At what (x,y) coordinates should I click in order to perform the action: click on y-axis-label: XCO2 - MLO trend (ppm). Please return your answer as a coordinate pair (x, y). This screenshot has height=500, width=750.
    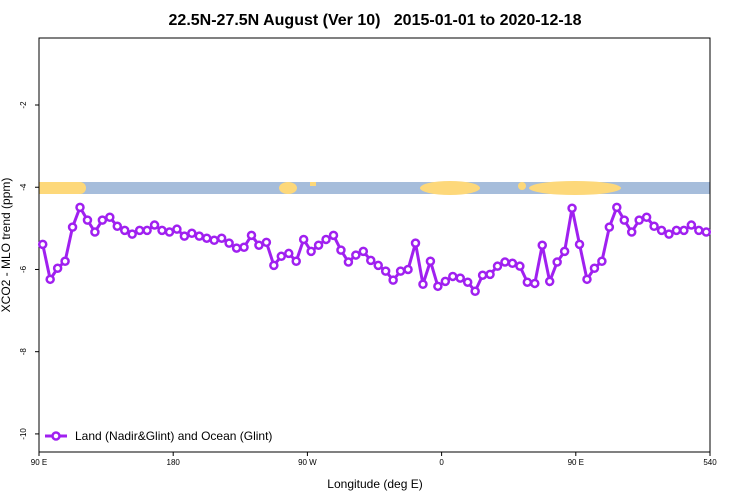
    Looking at the image, I should click on (6, 245).